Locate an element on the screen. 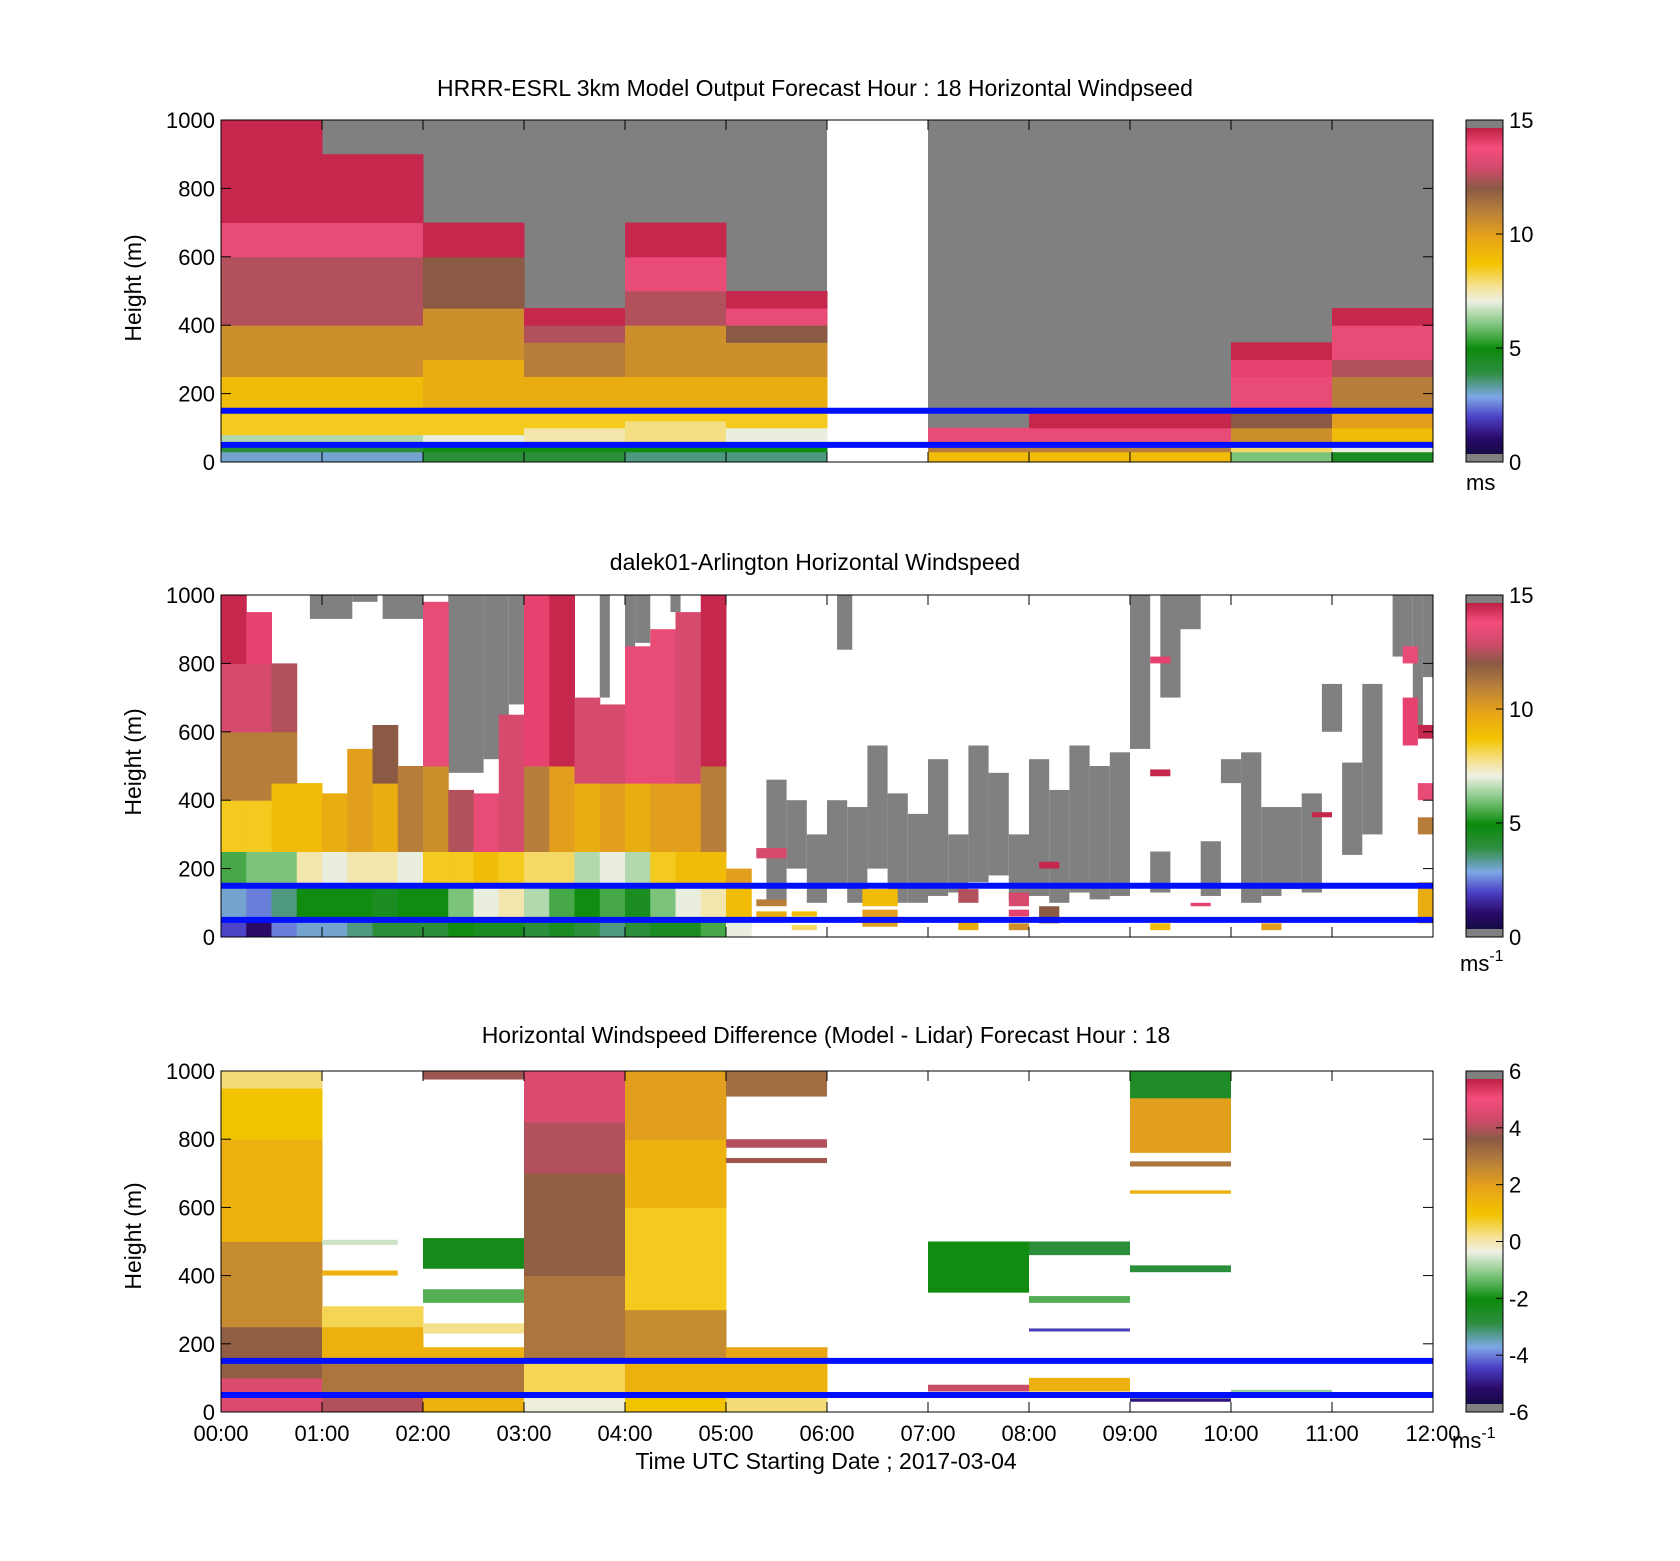  y-axis-label: Height (m) is located at coordinates (133, 761).